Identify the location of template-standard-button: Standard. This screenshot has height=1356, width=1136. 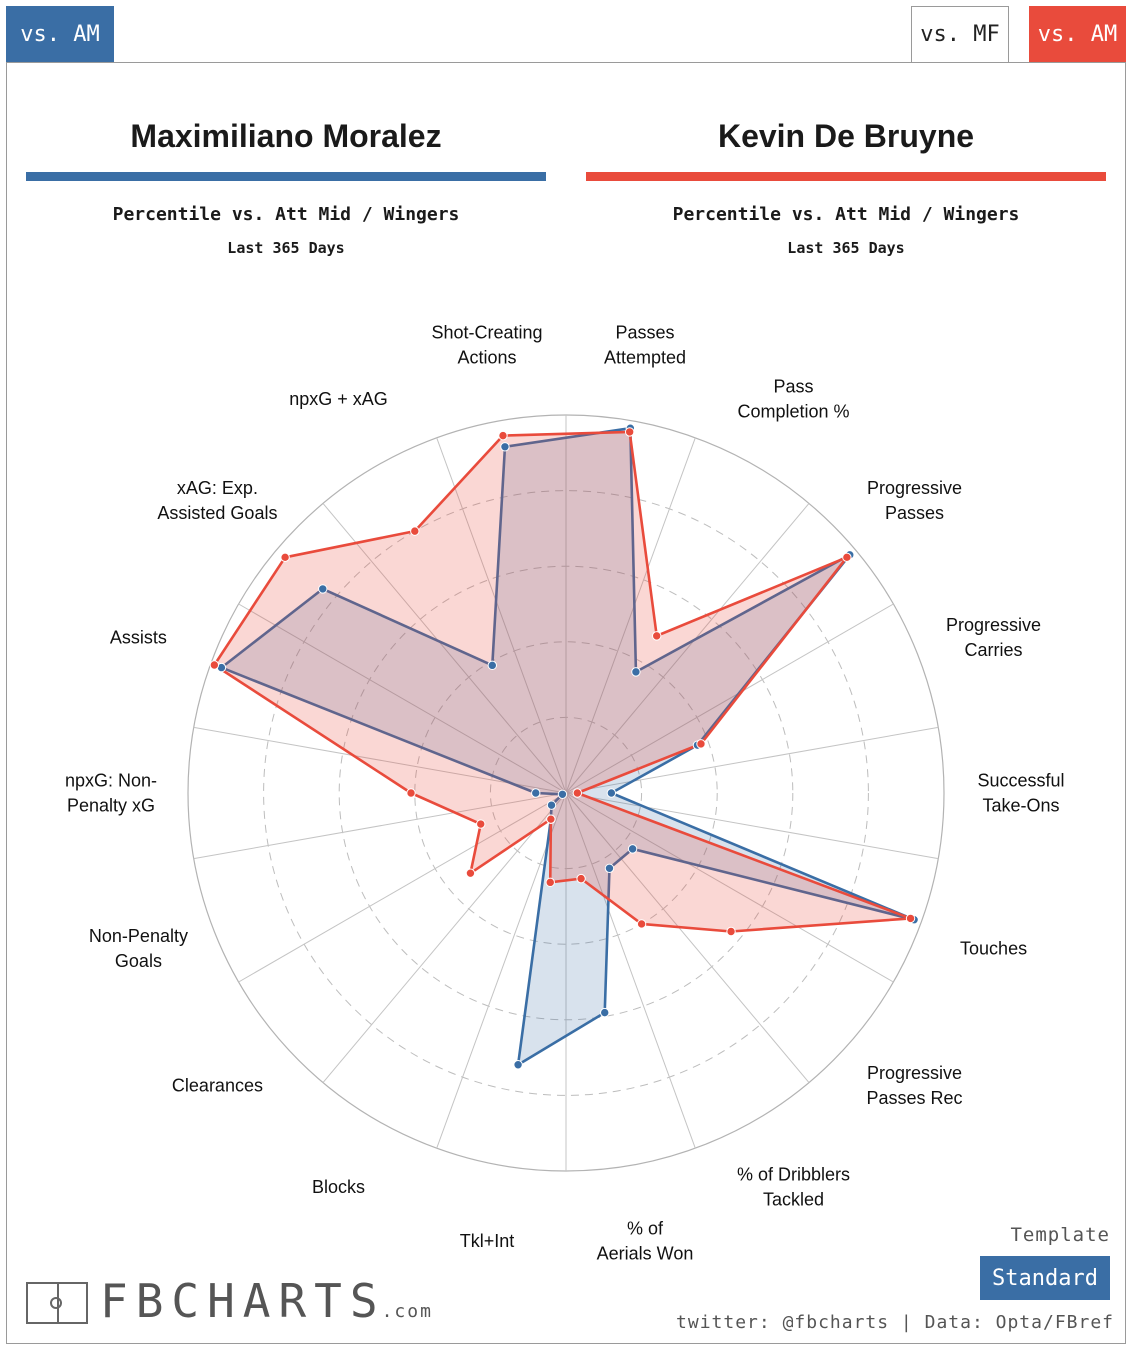
(1045, 1278).